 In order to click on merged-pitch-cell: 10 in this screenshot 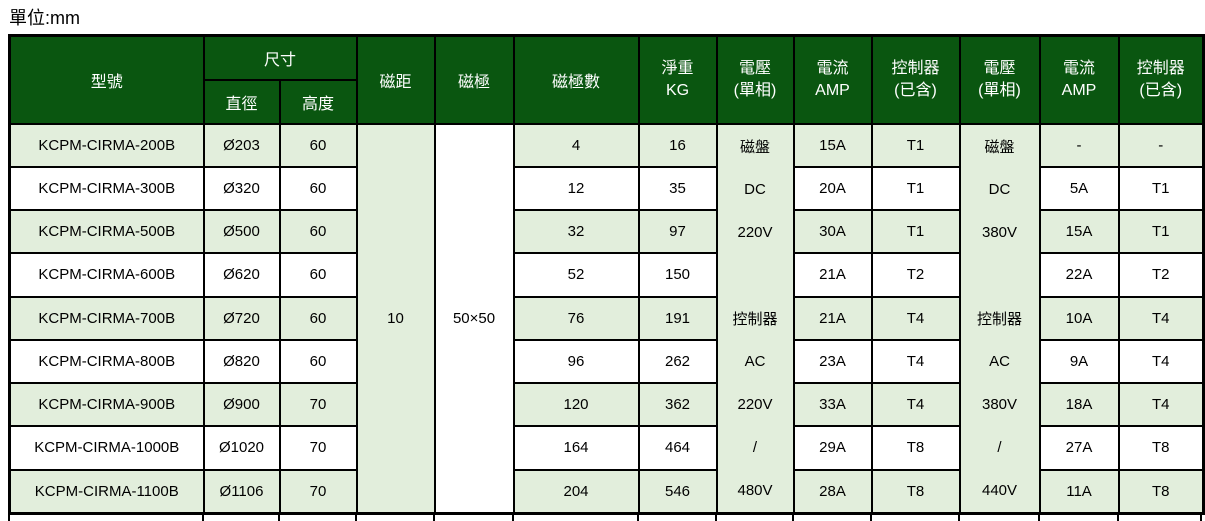, I will do `click(395, 318)`.